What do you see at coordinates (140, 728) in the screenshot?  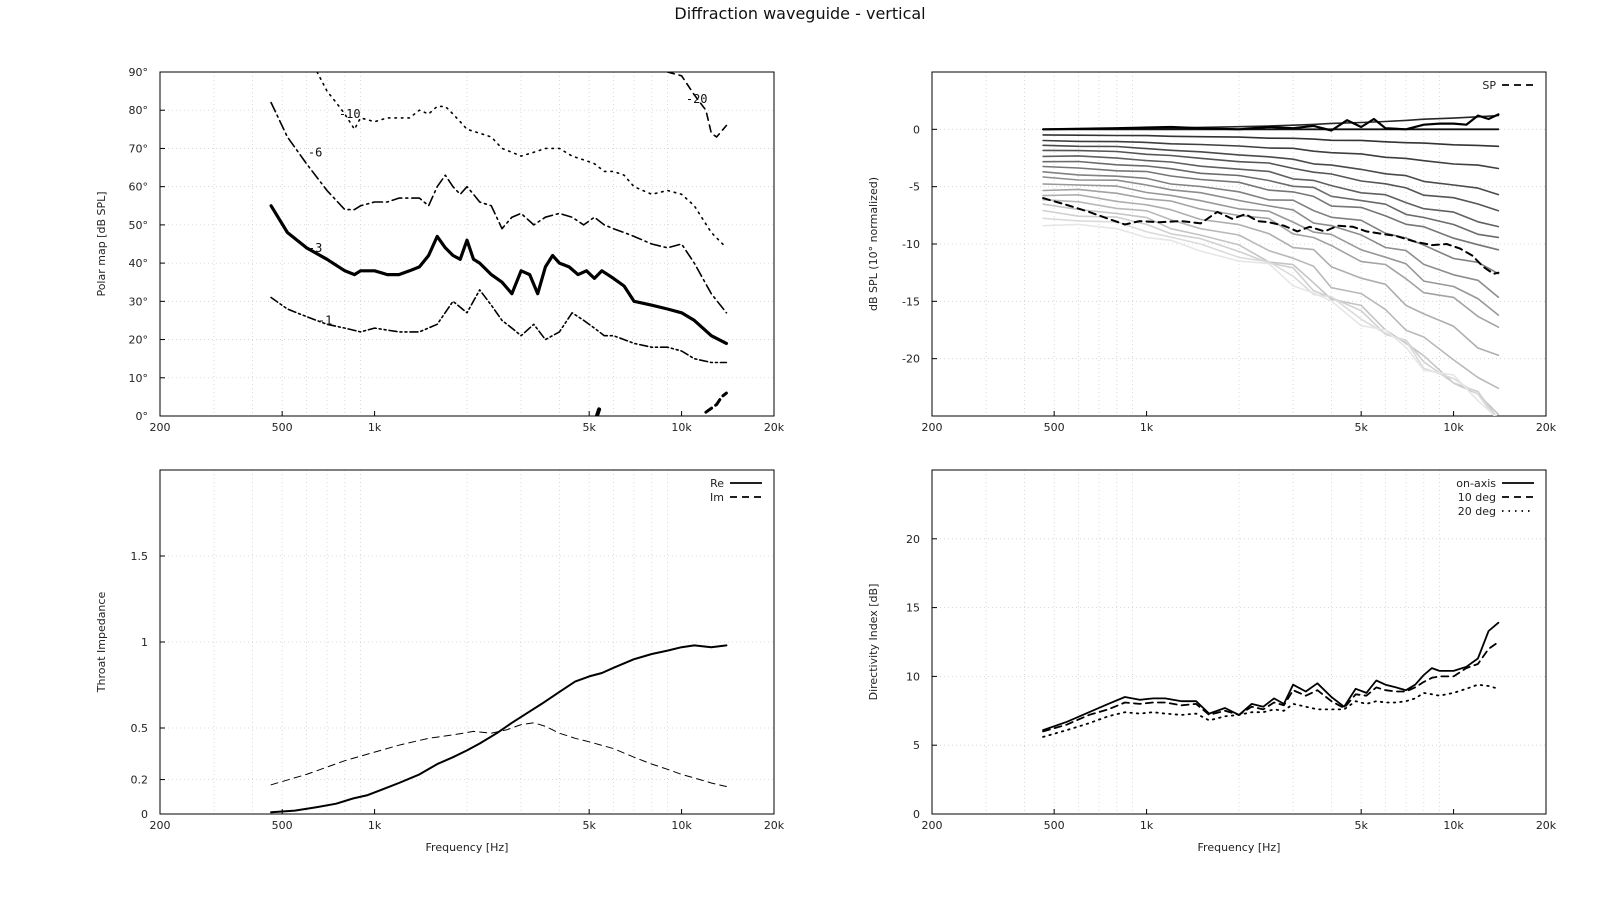 I see `y-tick-label: 0.5` at bounding box center [140, 728].